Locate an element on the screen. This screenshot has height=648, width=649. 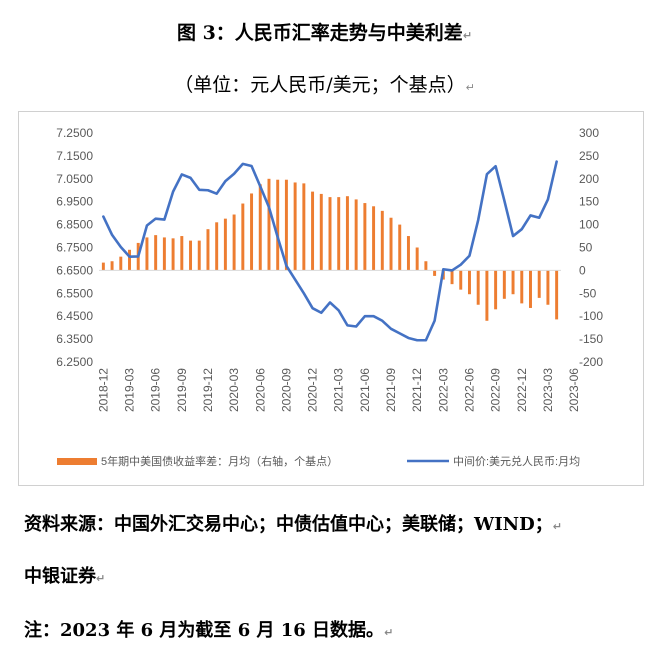
chart-title: 图 3：人民币汇率走势与中美利差↵ is located at coordinates (324, 33).